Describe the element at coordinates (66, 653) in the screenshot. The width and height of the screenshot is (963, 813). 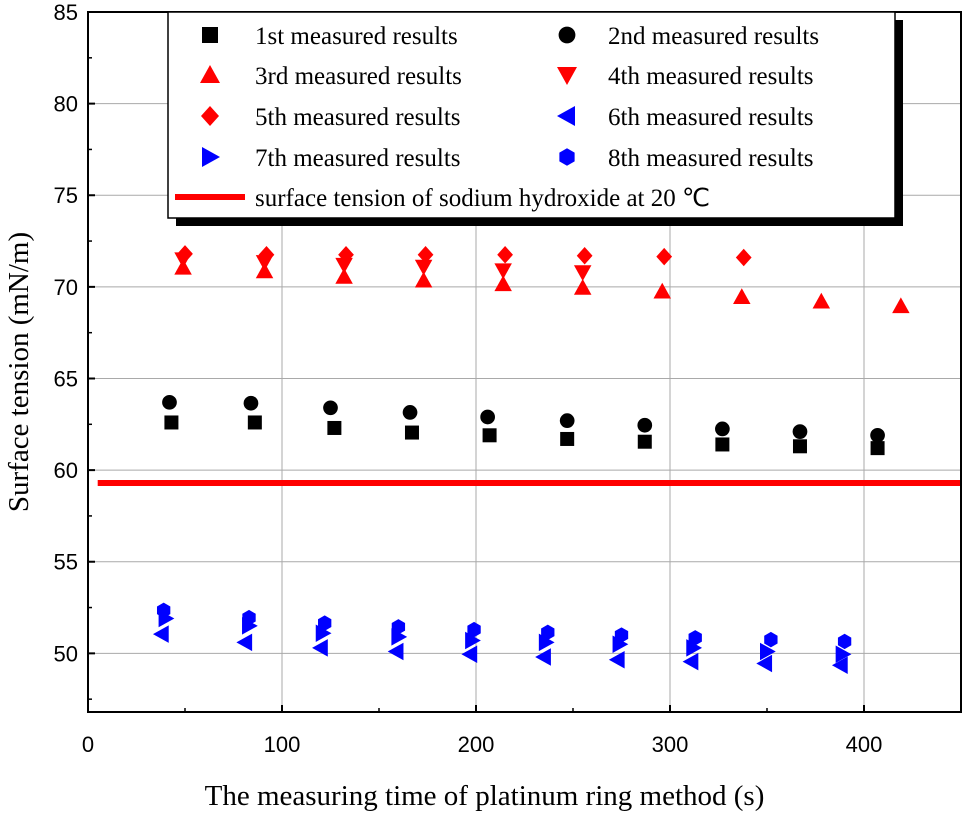
I see `y-tick-label: 50` at that location.